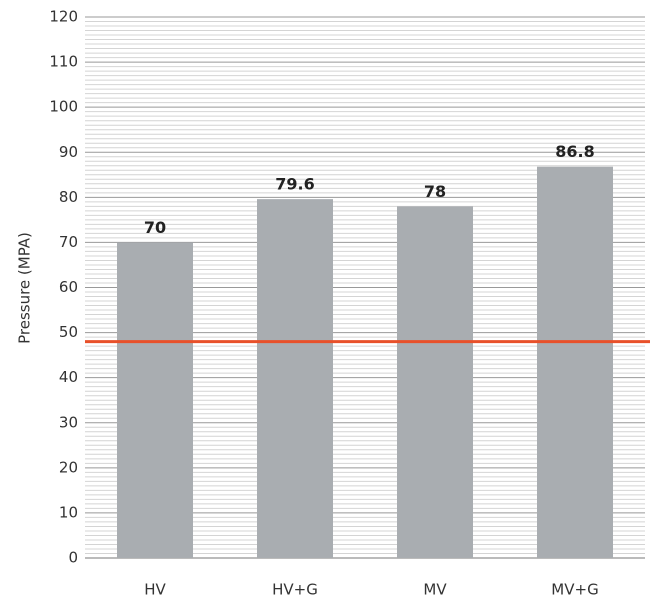 The width and height of the screenshot is (650, 606). Describe the element at coordinates (68, 287) in the screenshot. I see `y-tick-label: 60` at that location.